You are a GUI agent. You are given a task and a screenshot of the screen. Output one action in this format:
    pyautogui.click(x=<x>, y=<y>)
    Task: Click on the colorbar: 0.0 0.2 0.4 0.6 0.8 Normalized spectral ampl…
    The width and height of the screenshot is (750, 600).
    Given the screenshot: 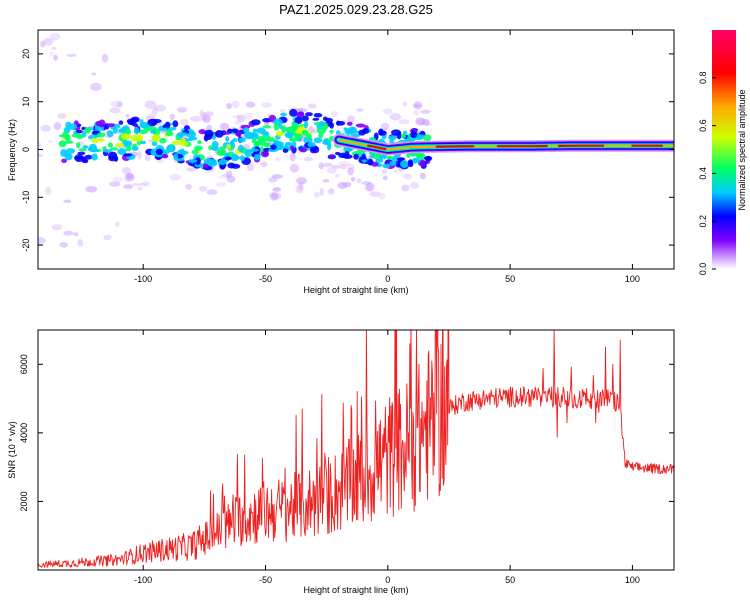 What is the action you would take?
    pyautogui.click(x=722, y=152)
    